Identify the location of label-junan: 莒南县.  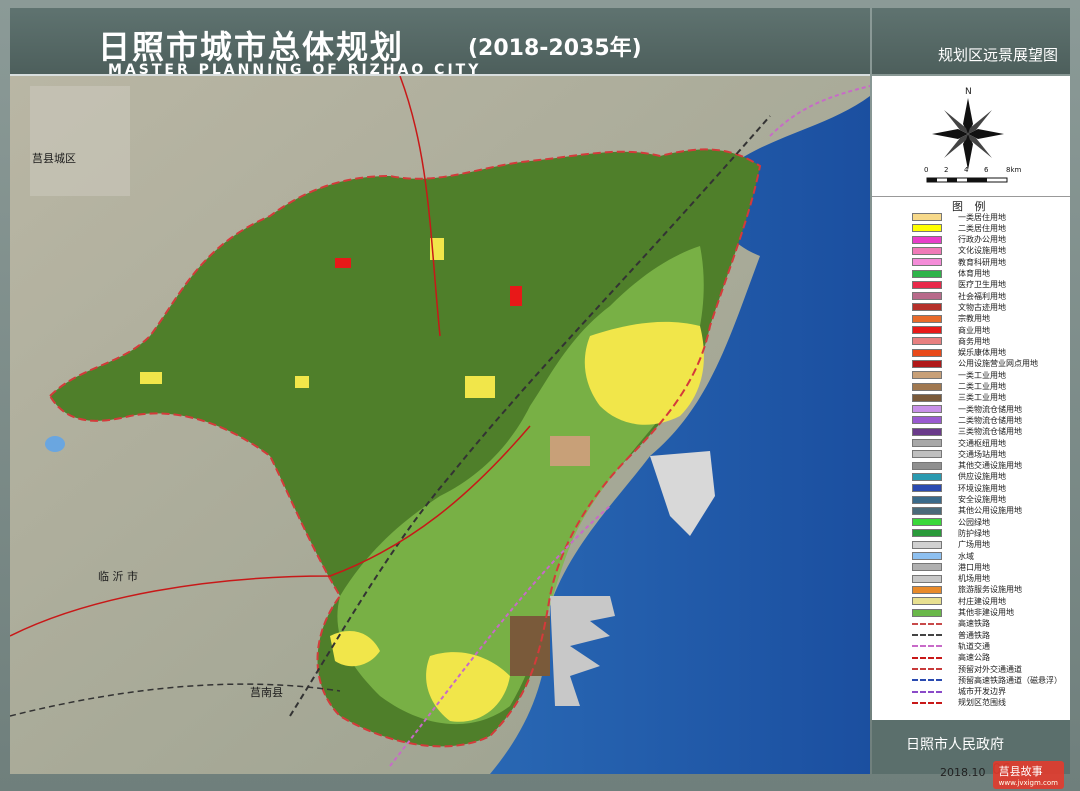
(266, 692).